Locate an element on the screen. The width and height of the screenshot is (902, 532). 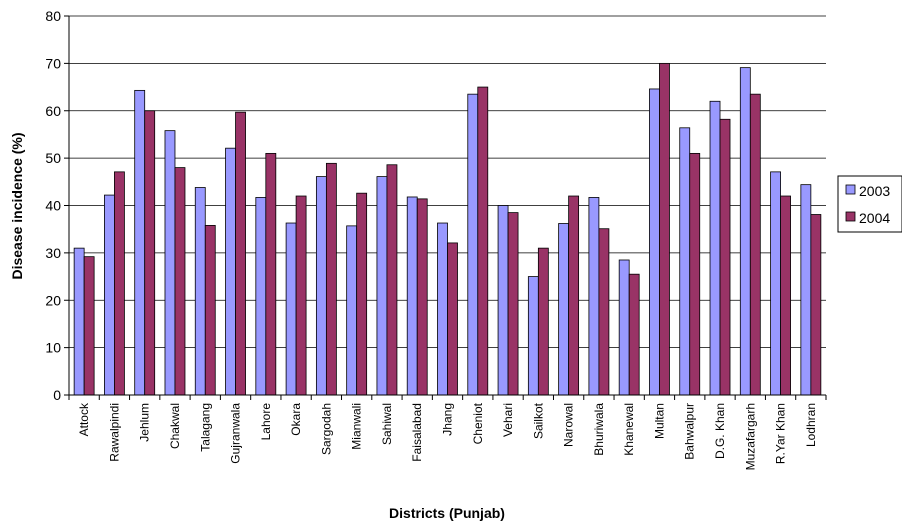
bar-2004-jehlum is located at coordinates (150, 253).